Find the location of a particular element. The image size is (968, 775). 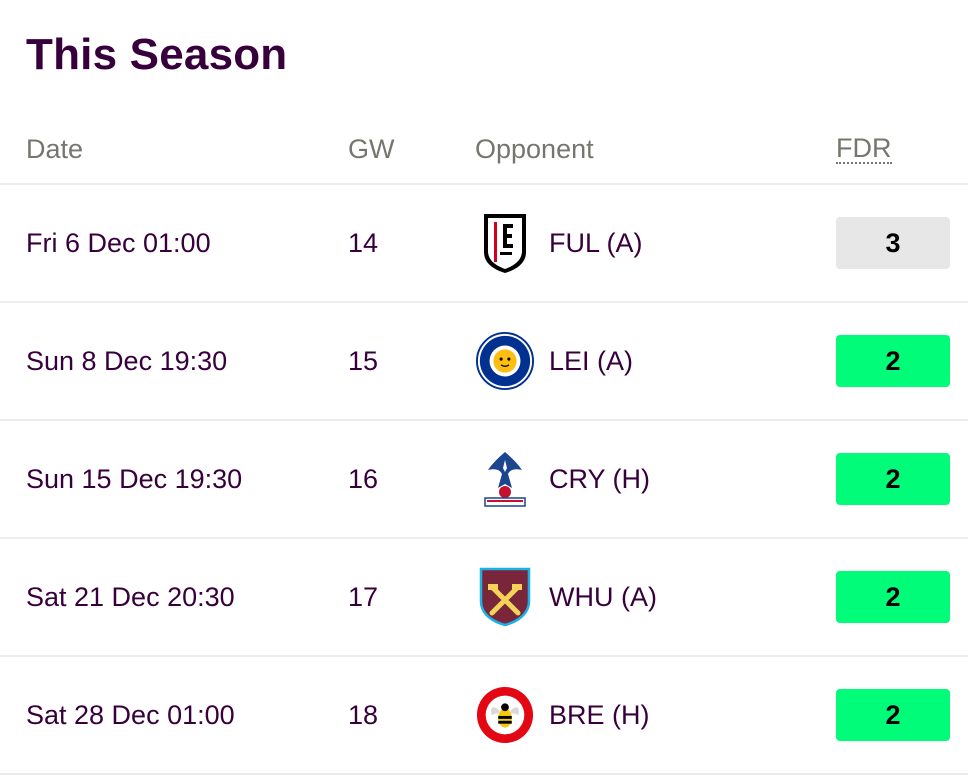

crystal-palace-crest-icon is located at coordinates (505, 479).